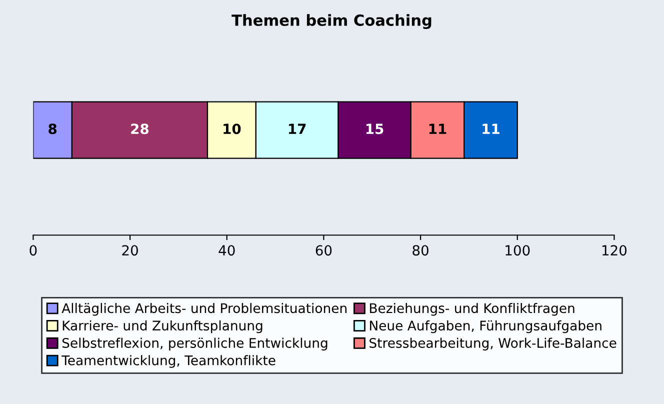 This screenshot has height=404, width=664. Describe the element at coordinates (375, 129) in the screenshot. I see `data-label: 15` at that location.